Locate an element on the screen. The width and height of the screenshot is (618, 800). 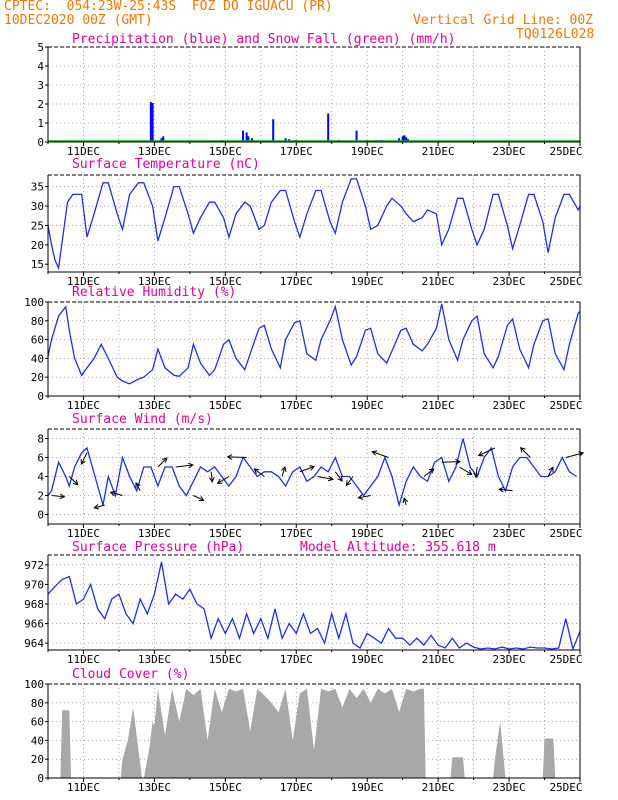
y-tick-label: 60 is located at coordinates (37, 722).